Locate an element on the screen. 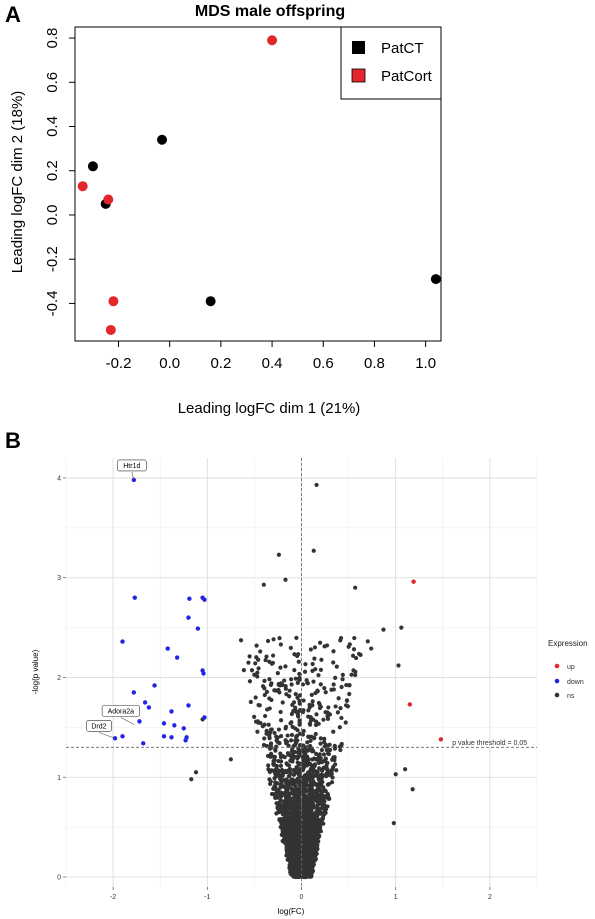  volcano-legend-label-ns: ns is located at coordinates (571, 696).